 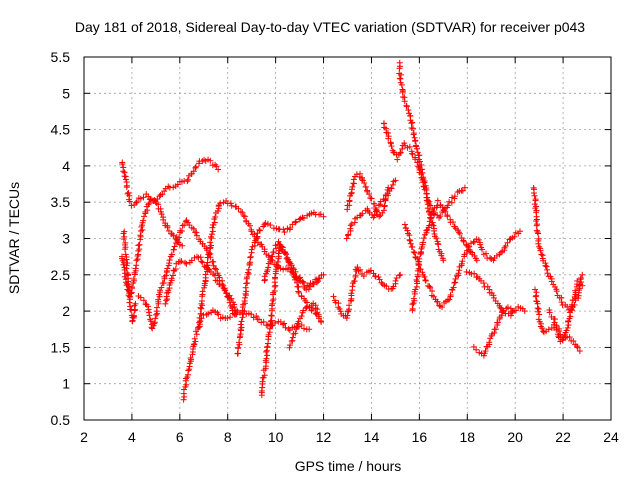 What do you see at coordinates (305, 308) in the screenshot?
I see `data-point-arc-k` at bounding box center [305, 308].